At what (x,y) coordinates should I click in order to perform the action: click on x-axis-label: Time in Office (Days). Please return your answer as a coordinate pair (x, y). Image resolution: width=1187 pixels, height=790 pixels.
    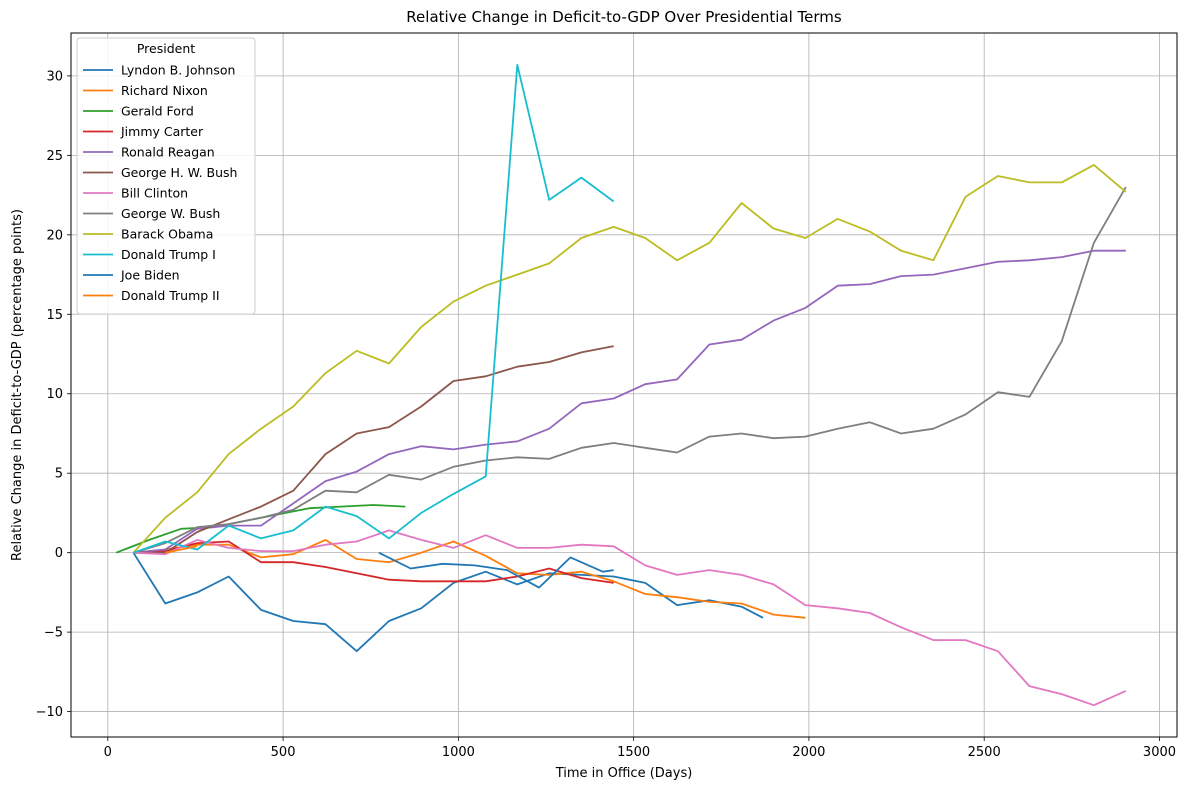
    Looking at the image, I should click on (624, 773).